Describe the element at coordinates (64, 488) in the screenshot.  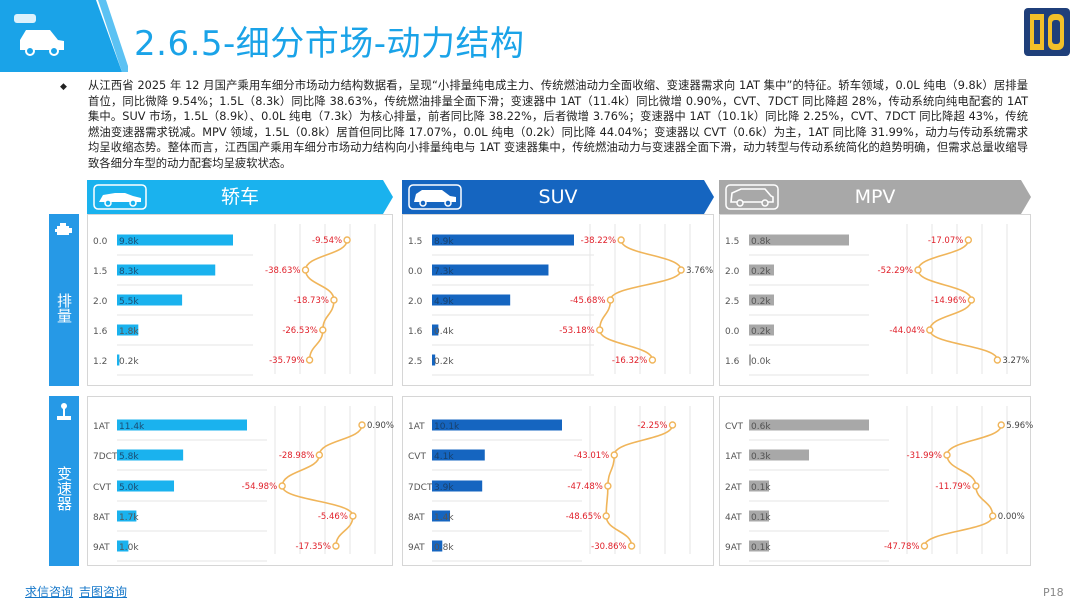
I see `row-label-transmission: 变速器` at that location.